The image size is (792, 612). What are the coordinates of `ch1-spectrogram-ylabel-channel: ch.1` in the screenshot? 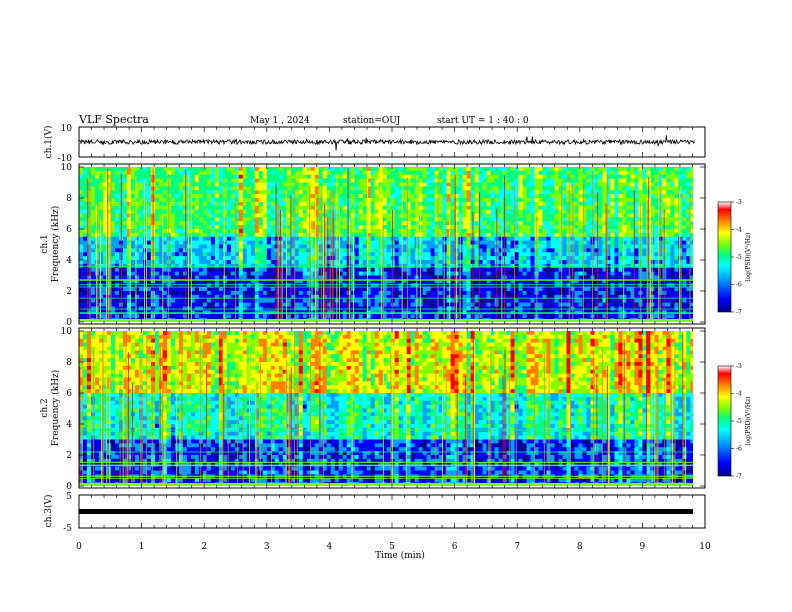 It's located at (45, 243).